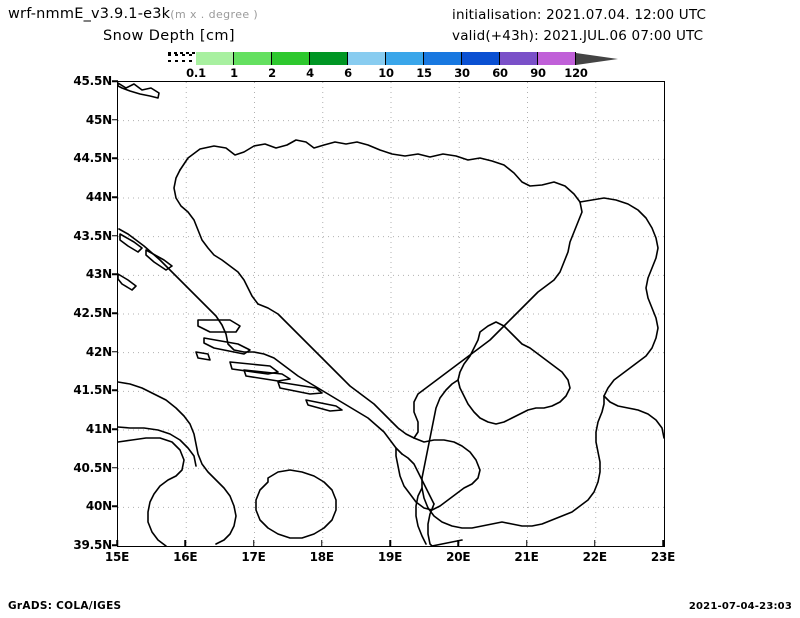 The height and width of the screenshot is (618, 800). What do you see at coordinates (576, 73) in the screenshot?
I see `colorbar-tick-label: 120` at bounding box center [576, 73].